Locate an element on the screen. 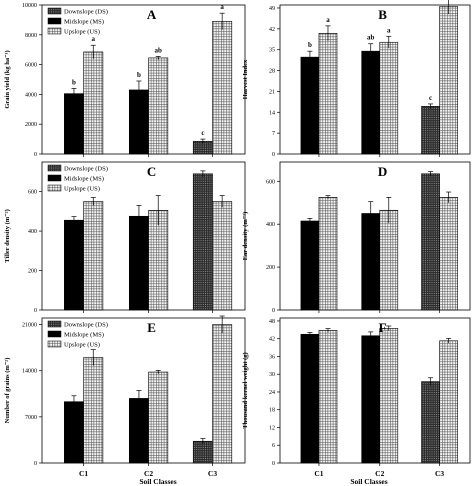  y-tick-label: 7000 is located at coordinates (31, 418).